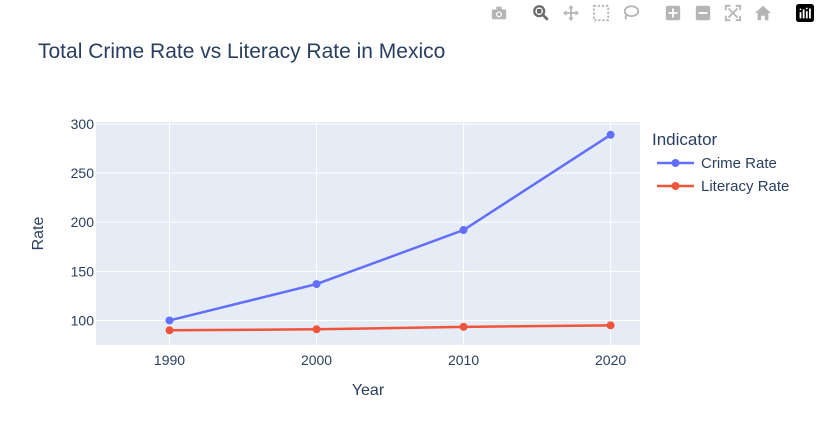 The height and width of the screenshot is (443, 821). Describe the element at coordinates (463, 360) in the screenshot. I see `x-tick-label: 2010` at that location.